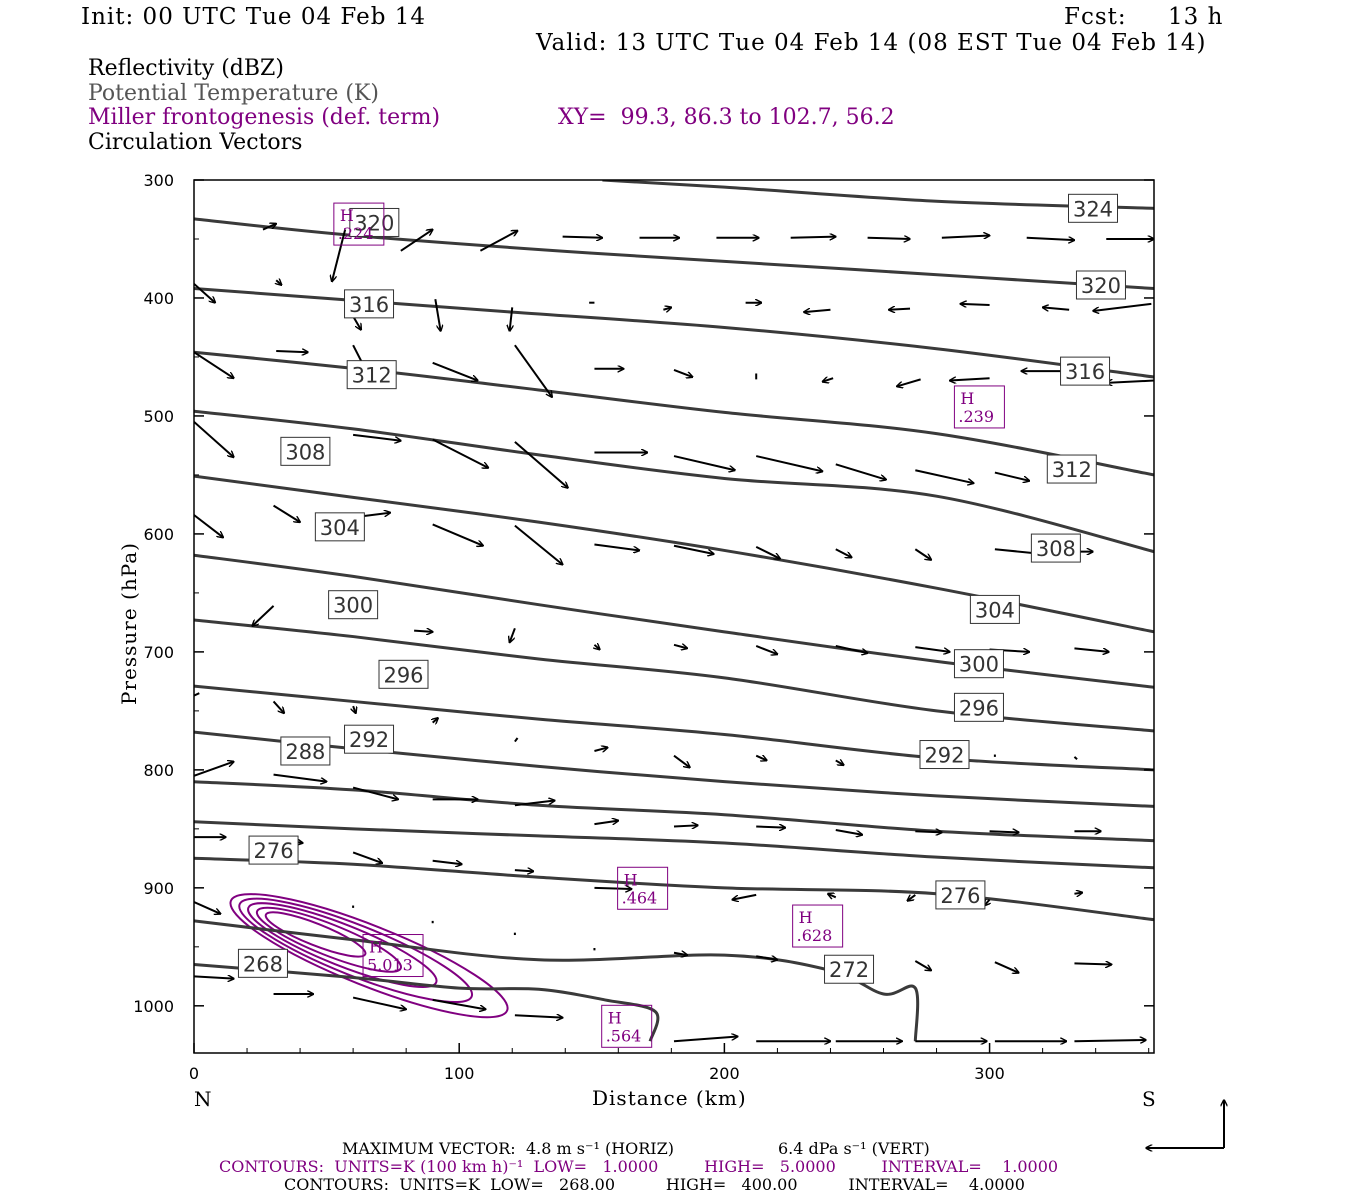 The image size is (1350, 1200). Describe the element at coordinates (369, 739) in the screenshot. I see `isentrope-label-292: 292` at that location.